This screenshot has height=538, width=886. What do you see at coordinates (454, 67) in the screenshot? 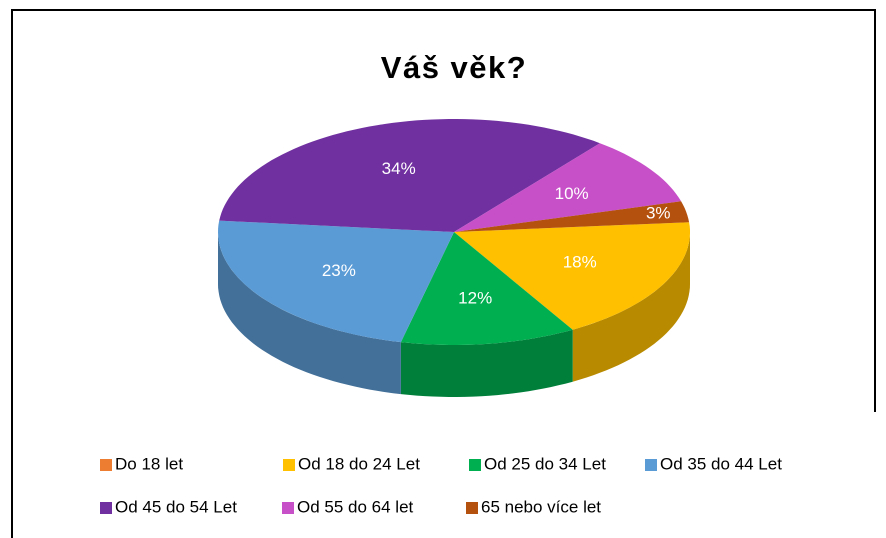
I see `chart-title: Váš věk?` at bounding box center [454, 67].